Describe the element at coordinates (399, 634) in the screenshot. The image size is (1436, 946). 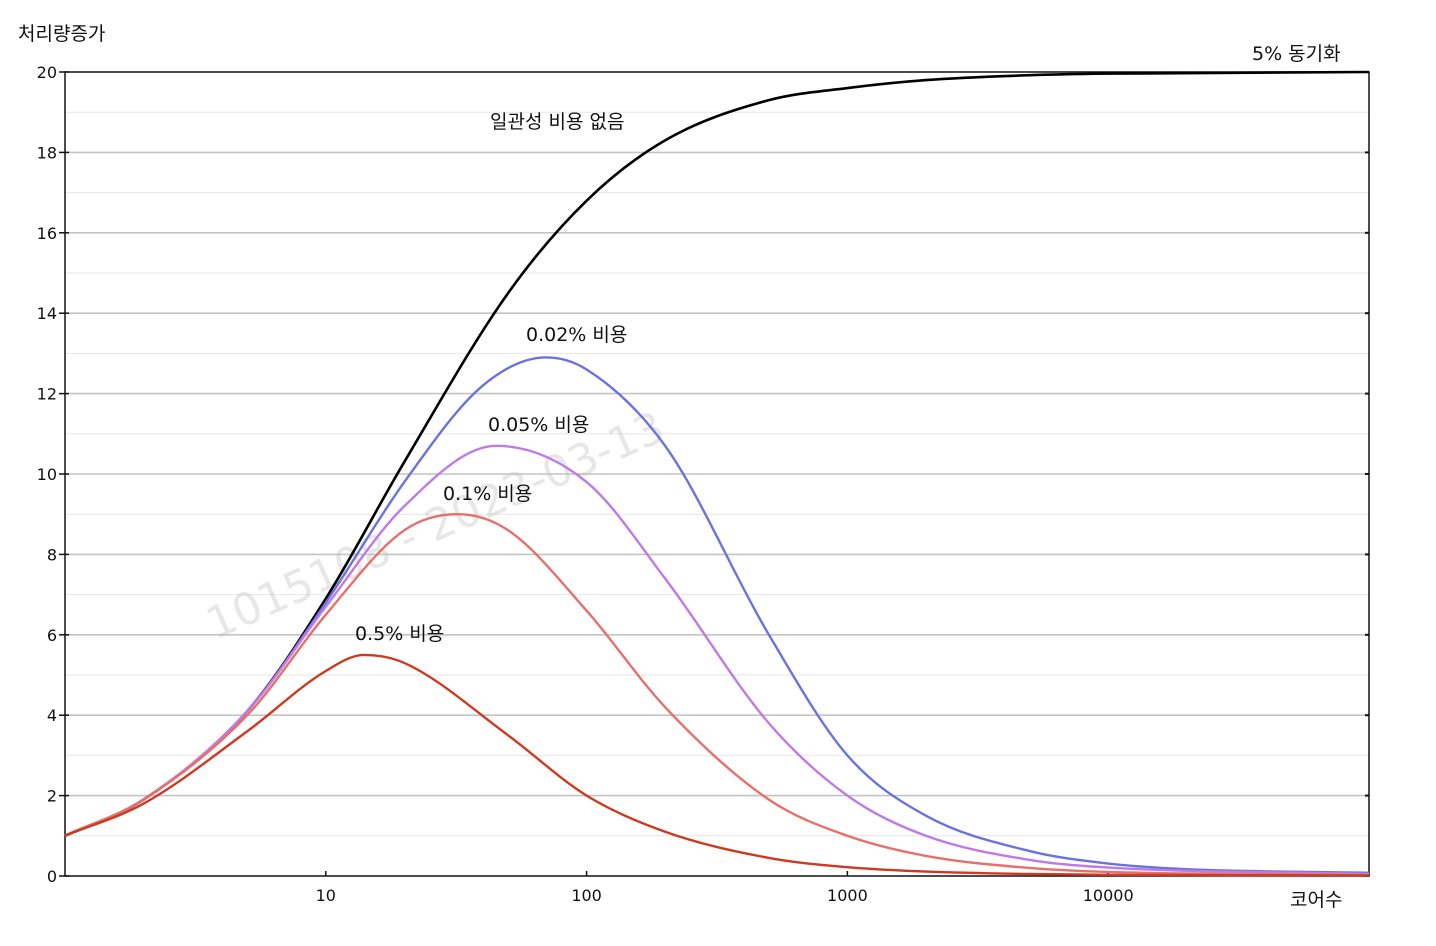
I see `series-label-5: 0.5% 비용` at that location.